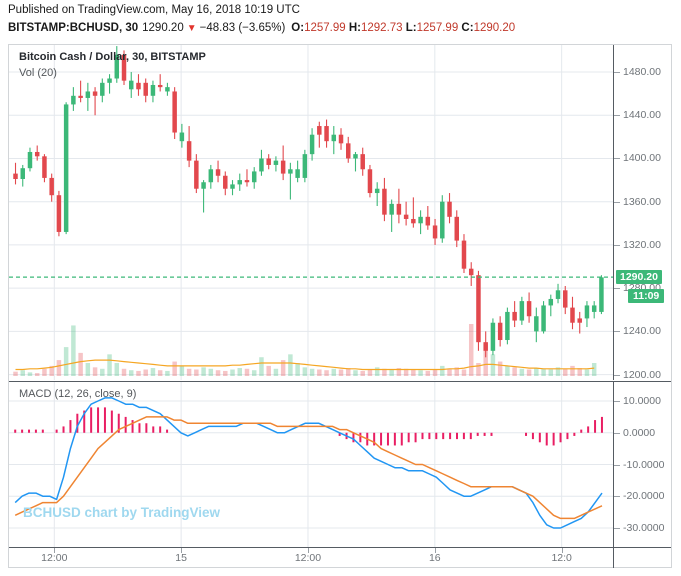  What do you see at coordinates (181, 558) in the screenshot?
I see `time-axis-label: 15` at bounding box center [181, 558].